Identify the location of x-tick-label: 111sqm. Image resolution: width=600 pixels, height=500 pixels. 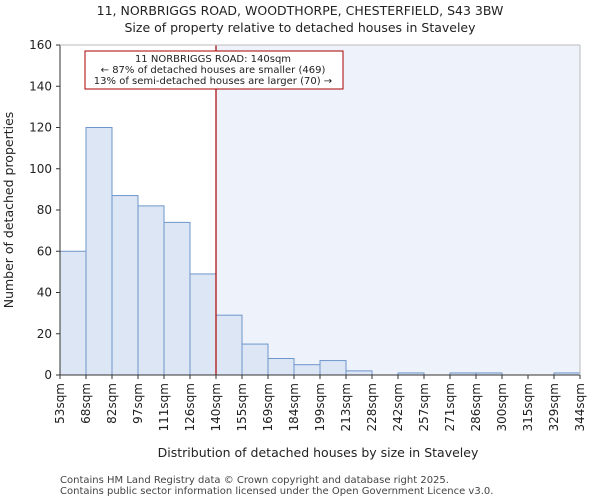
(164, 407).